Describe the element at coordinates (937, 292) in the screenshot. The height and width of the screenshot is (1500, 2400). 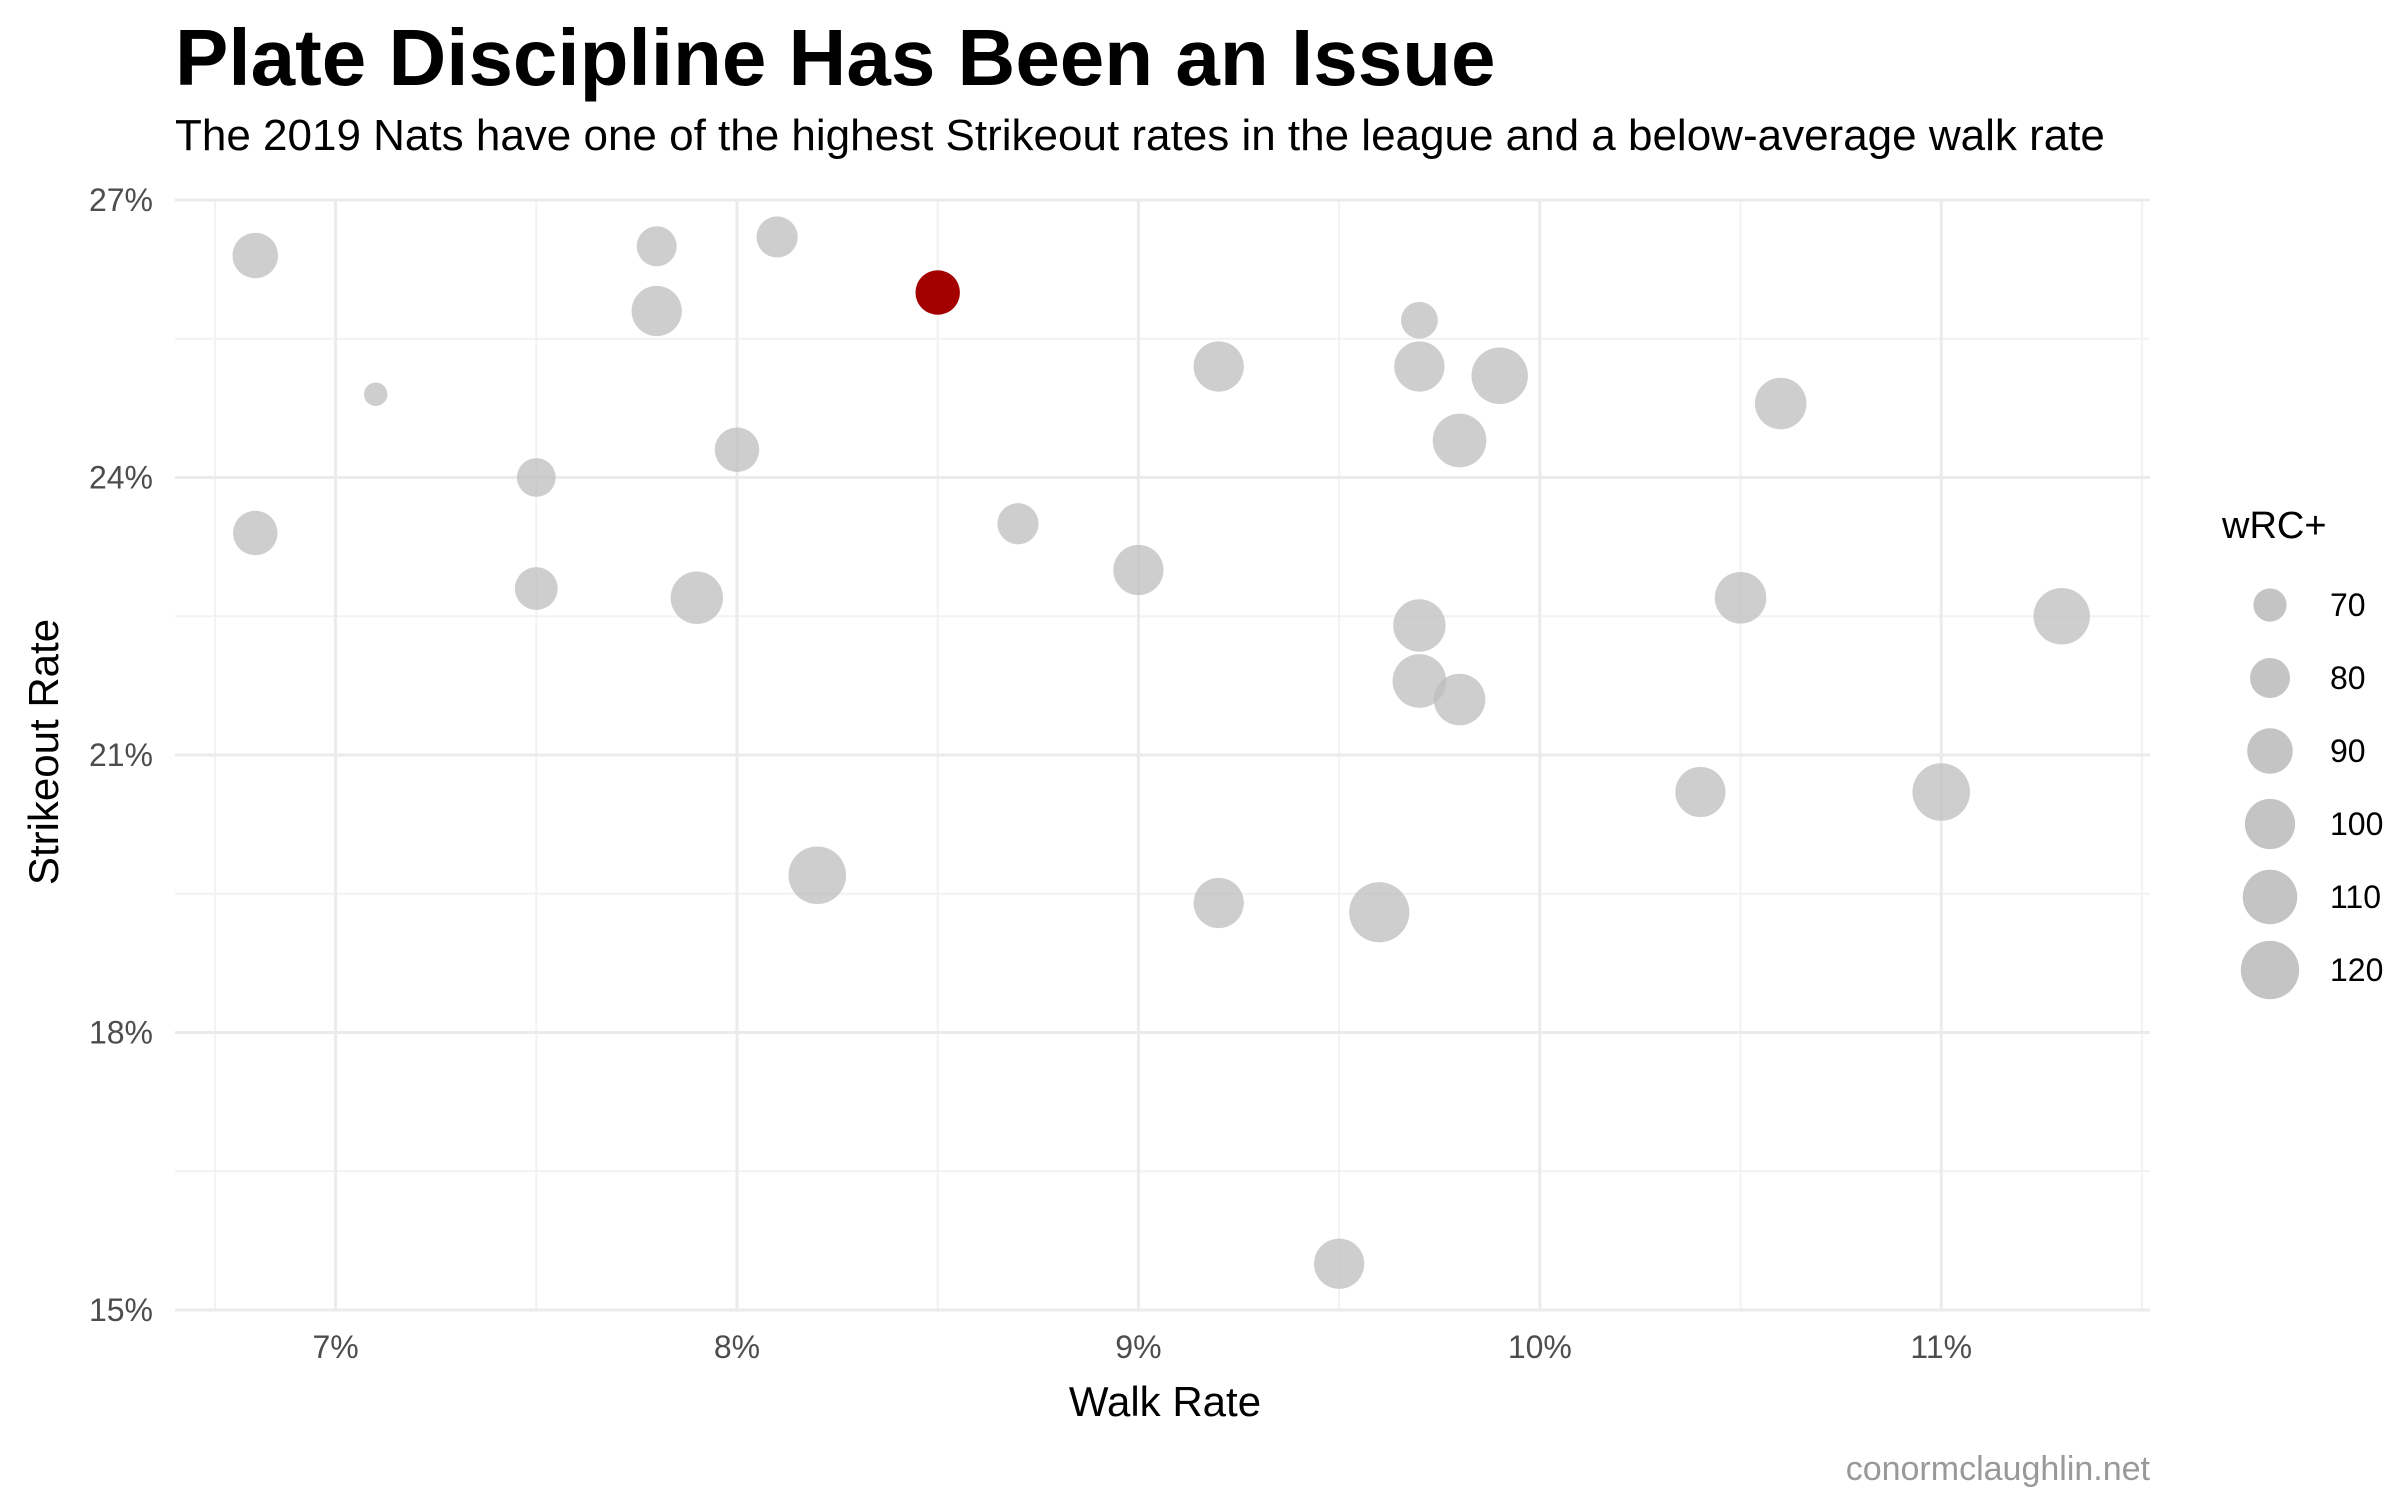
I see `highlighted-point` at that location.